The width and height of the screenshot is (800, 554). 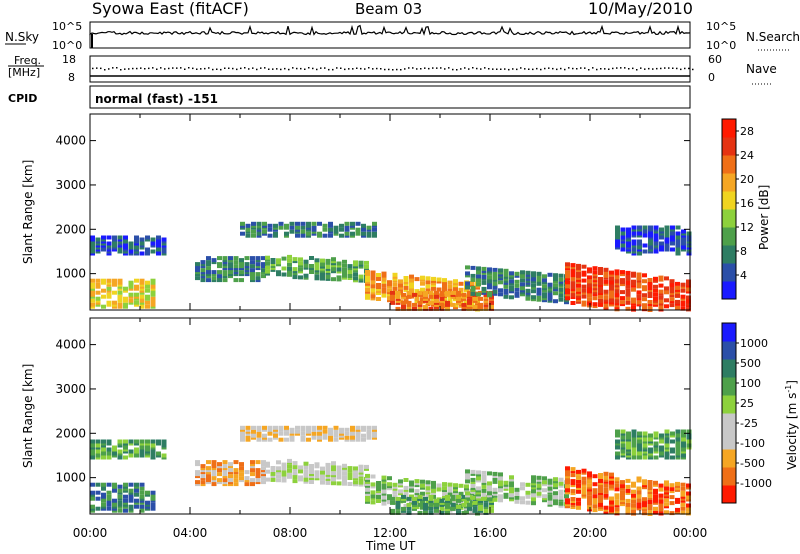 What do you see at coordinates (747, 227) in the screenshot?
I see `colorbar-tick-label: 12` at bounding box center [747, 227].